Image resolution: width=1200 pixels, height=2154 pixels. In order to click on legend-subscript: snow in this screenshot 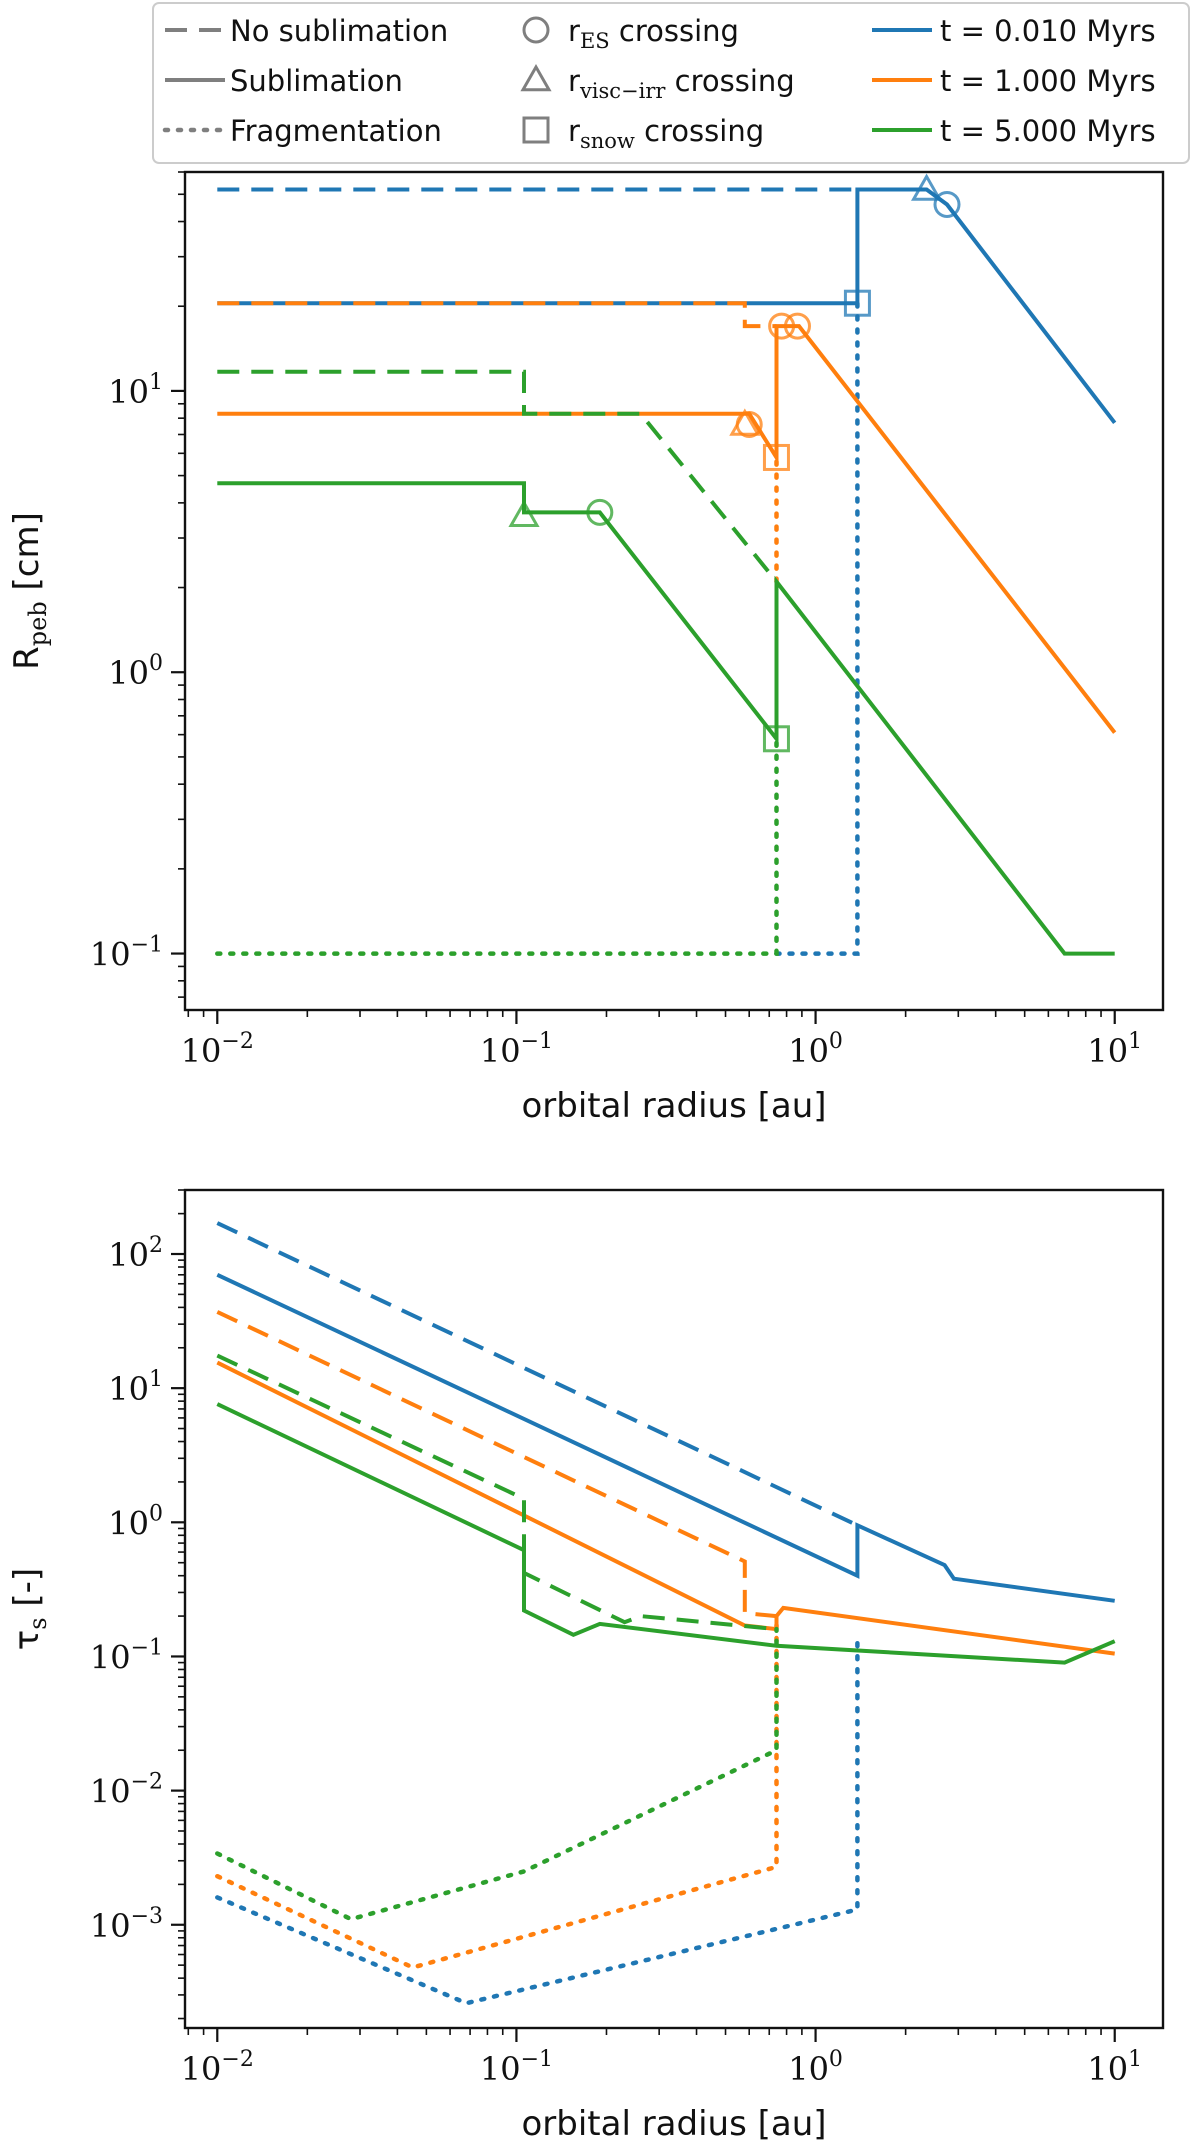, I will do `click(607, 141)`.